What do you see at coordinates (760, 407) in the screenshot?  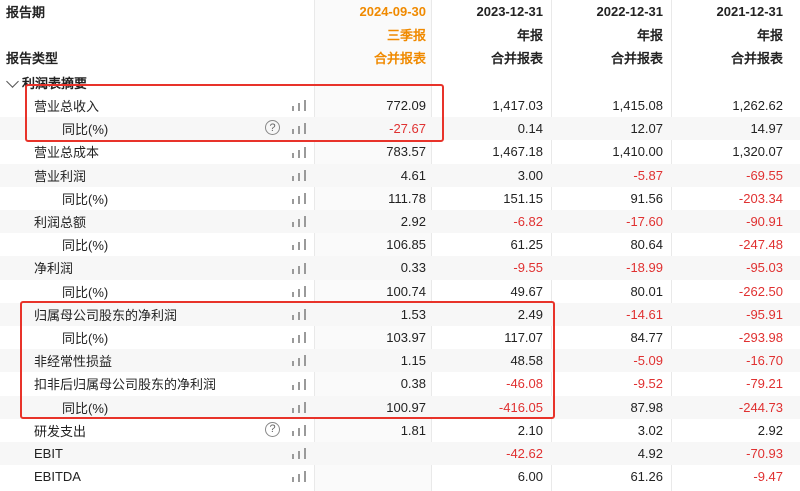 I see `value-cell: -244.73` at bounding box center [760, 407].